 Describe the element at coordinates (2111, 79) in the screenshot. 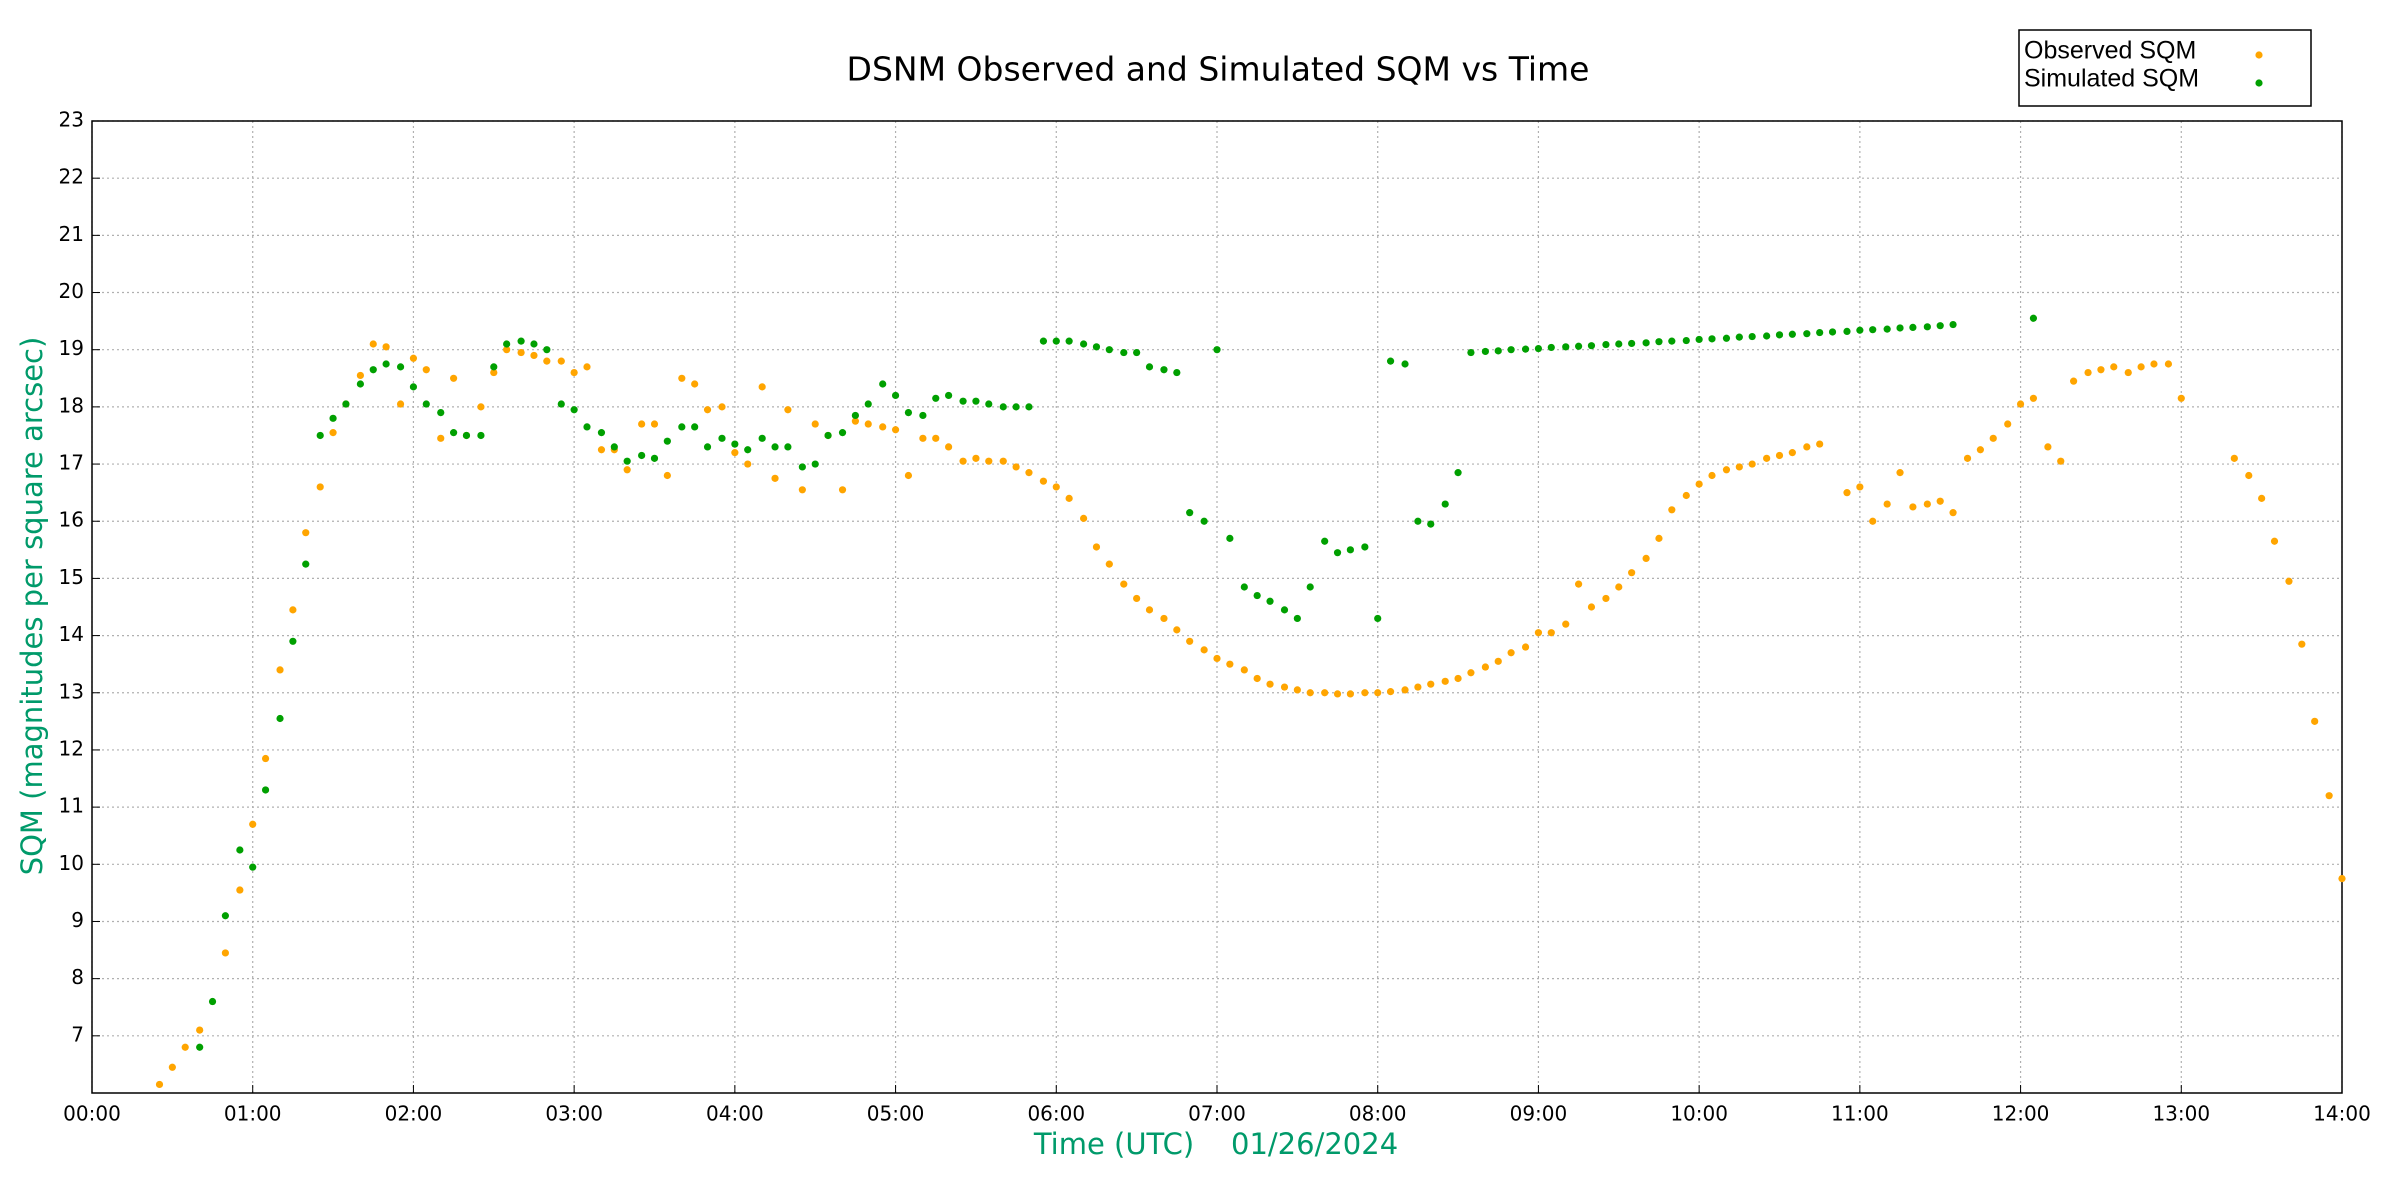

I see `legend-label: Simulated SQM` at that location.